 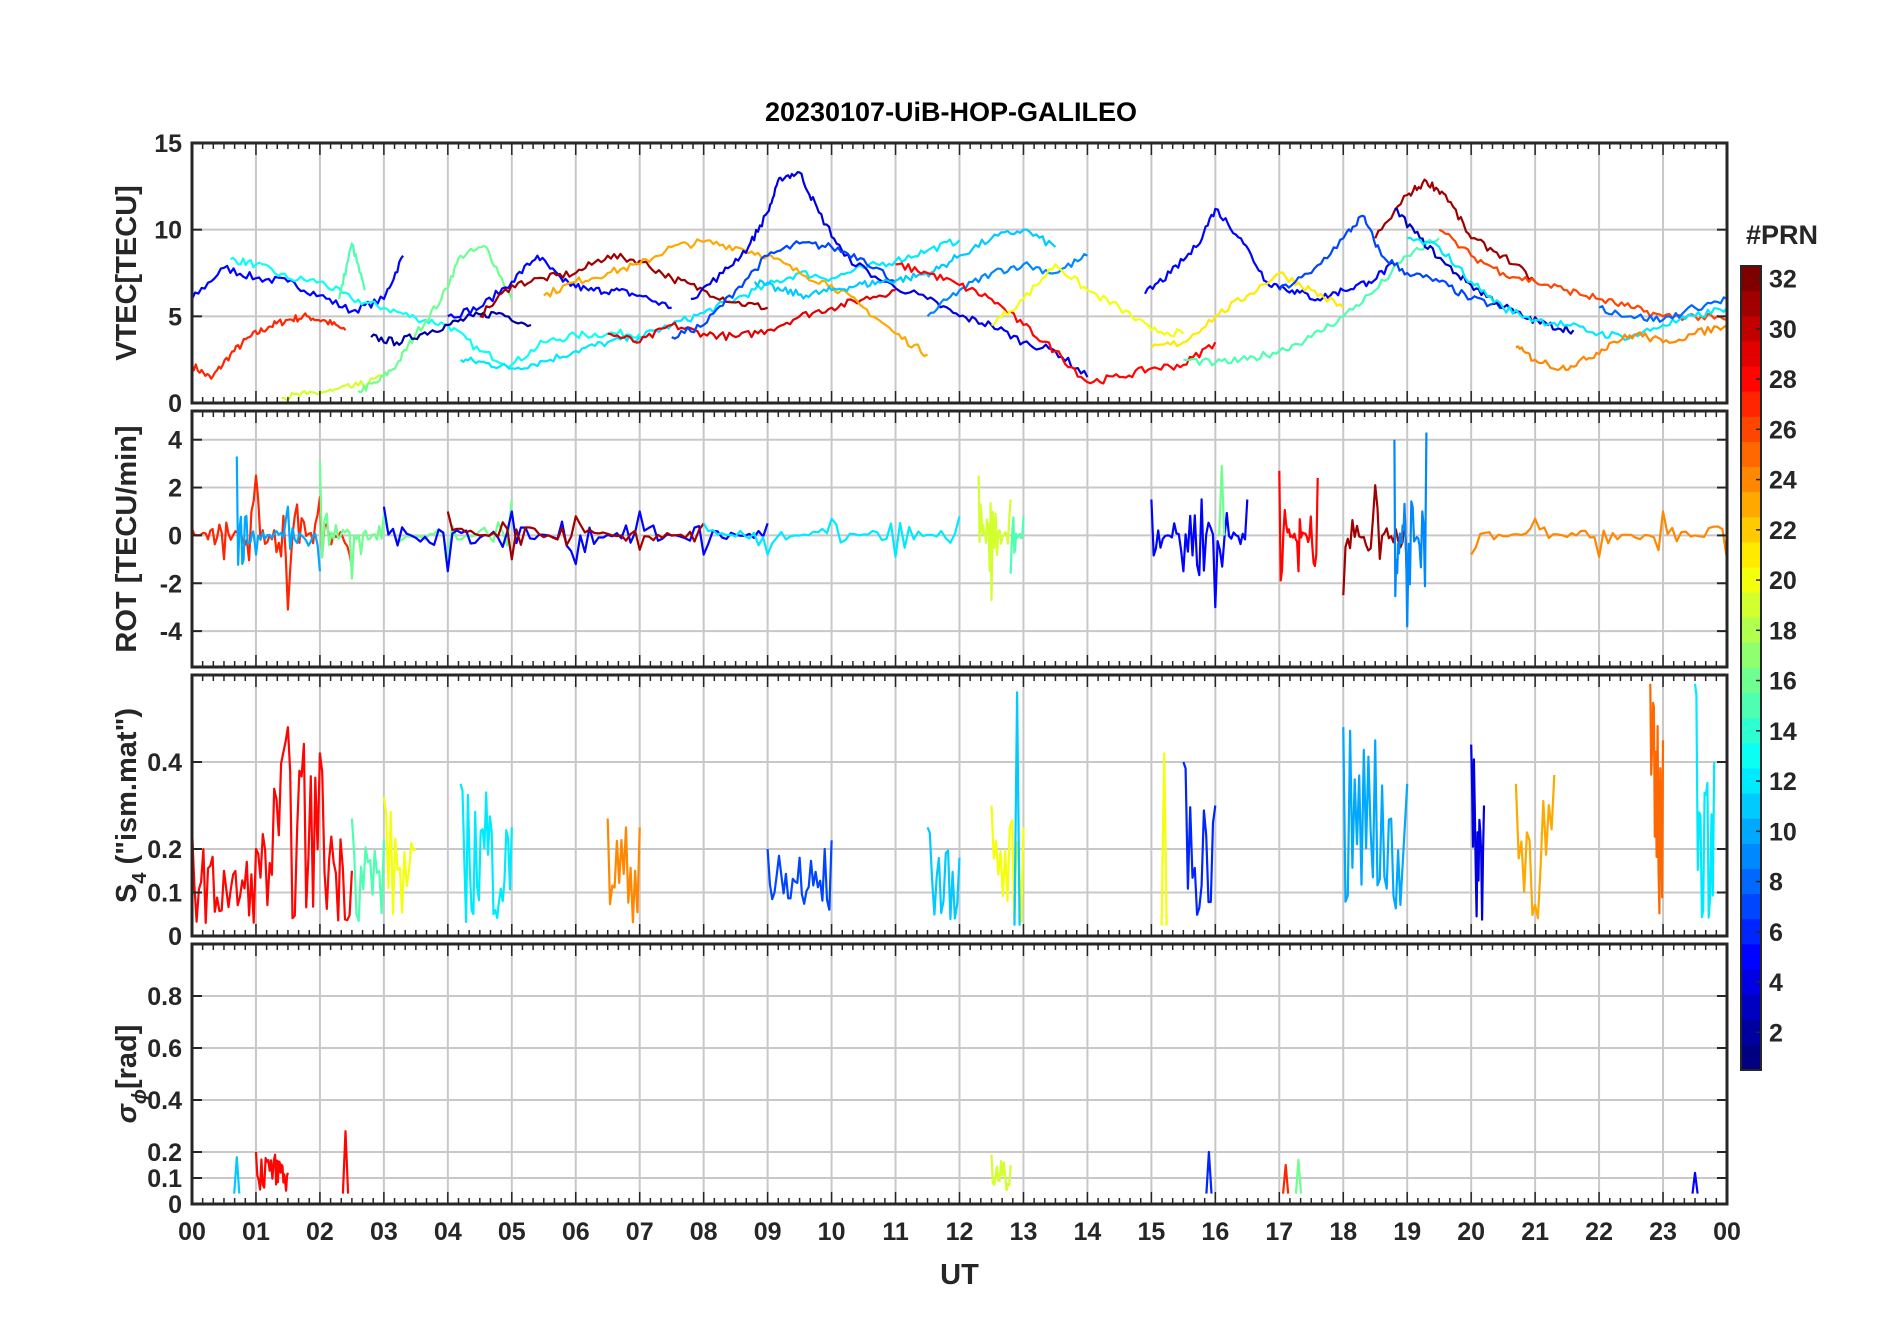 What do you see at coordinates (576, 1232) in the screenshot?
I see `x-tick-label: 06` at bounding box center [576, 1232].